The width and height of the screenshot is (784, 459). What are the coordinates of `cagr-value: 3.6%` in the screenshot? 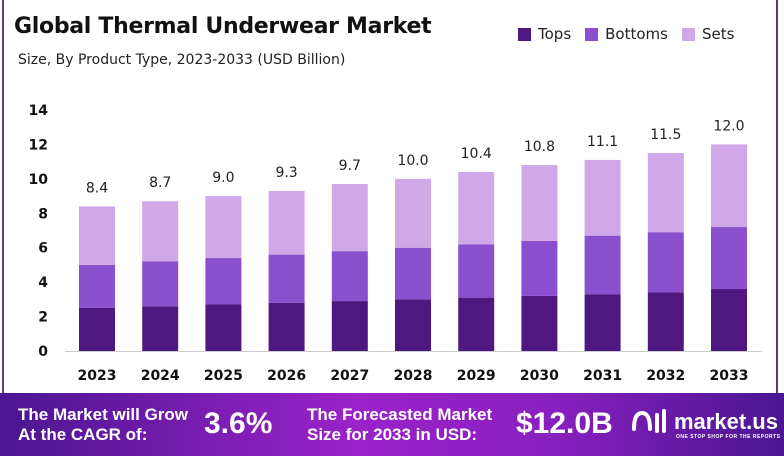 It's located at (238, 423).